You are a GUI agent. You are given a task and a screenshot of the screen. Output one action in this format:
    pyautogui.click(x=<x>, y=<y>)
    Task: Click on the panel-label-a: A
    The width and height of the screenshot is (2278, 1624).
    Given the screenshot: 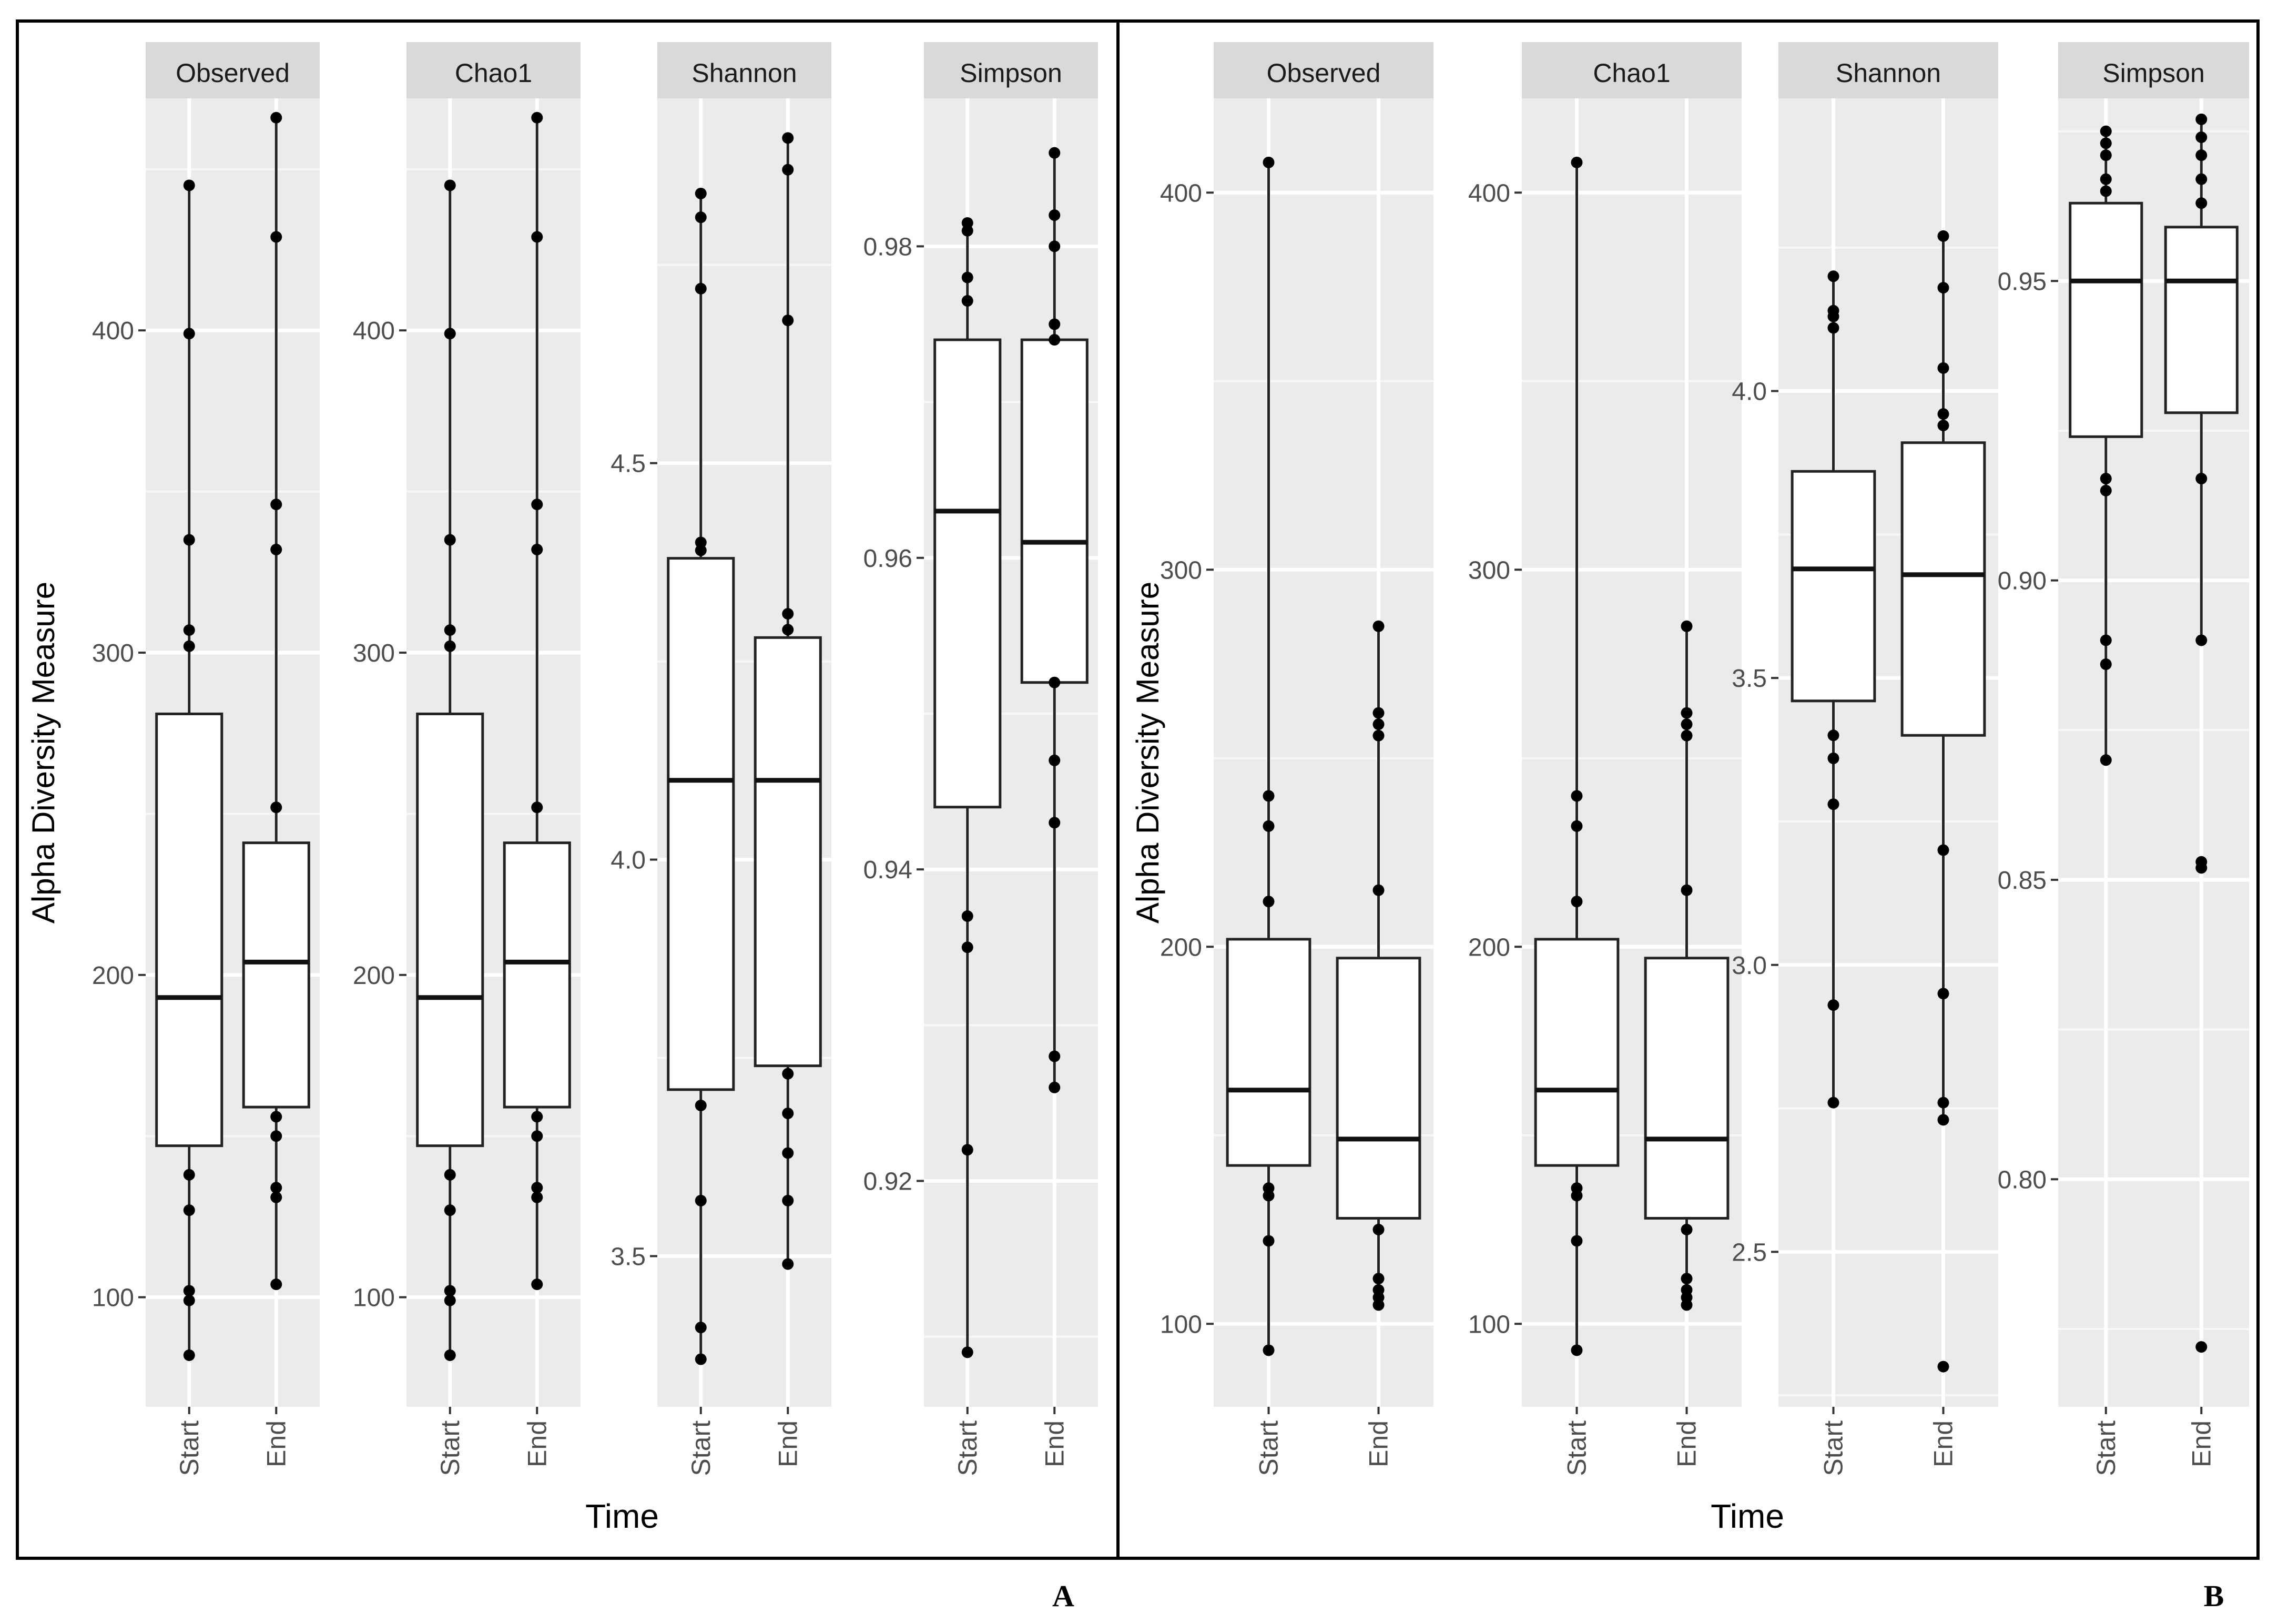 What is the action you would take?
    pyautogui.click(x=1063, y=1596)
    